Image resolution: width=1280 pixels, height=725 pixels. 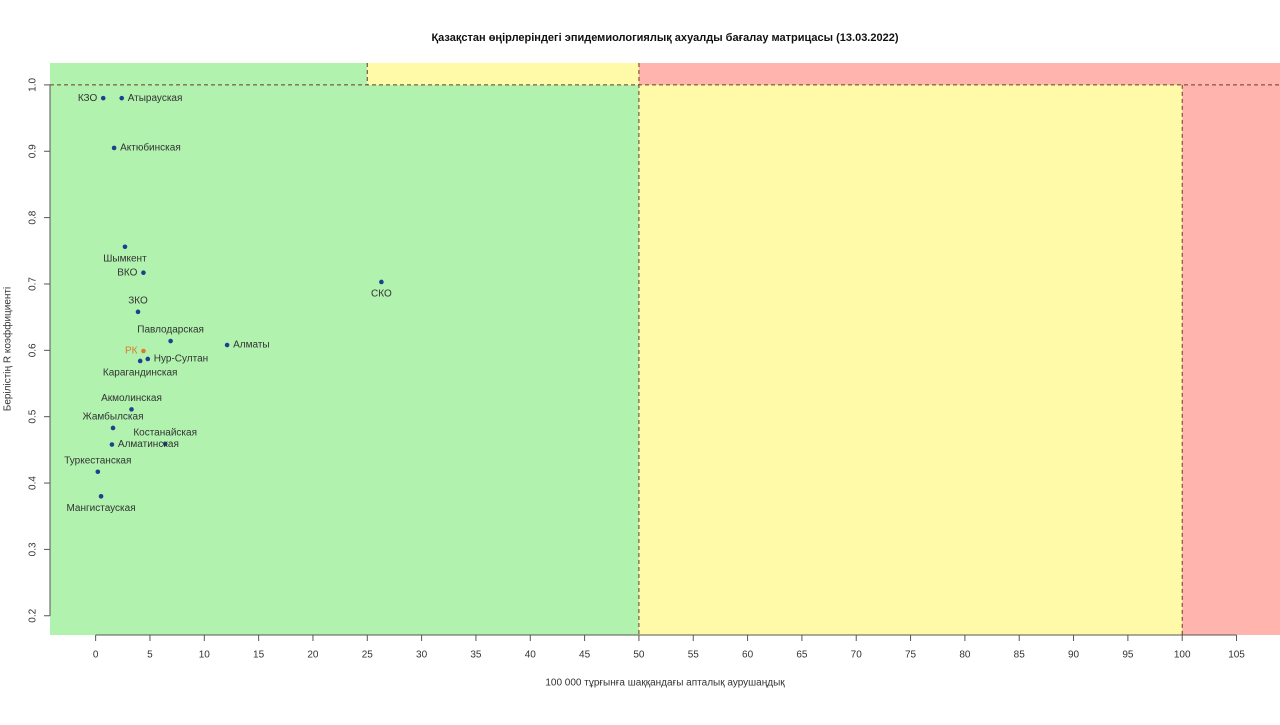 What do you see at coordinates (33, 217) in the screenshot?
I see `y-tick-label: 0.8` at bounding box center [33, 217].